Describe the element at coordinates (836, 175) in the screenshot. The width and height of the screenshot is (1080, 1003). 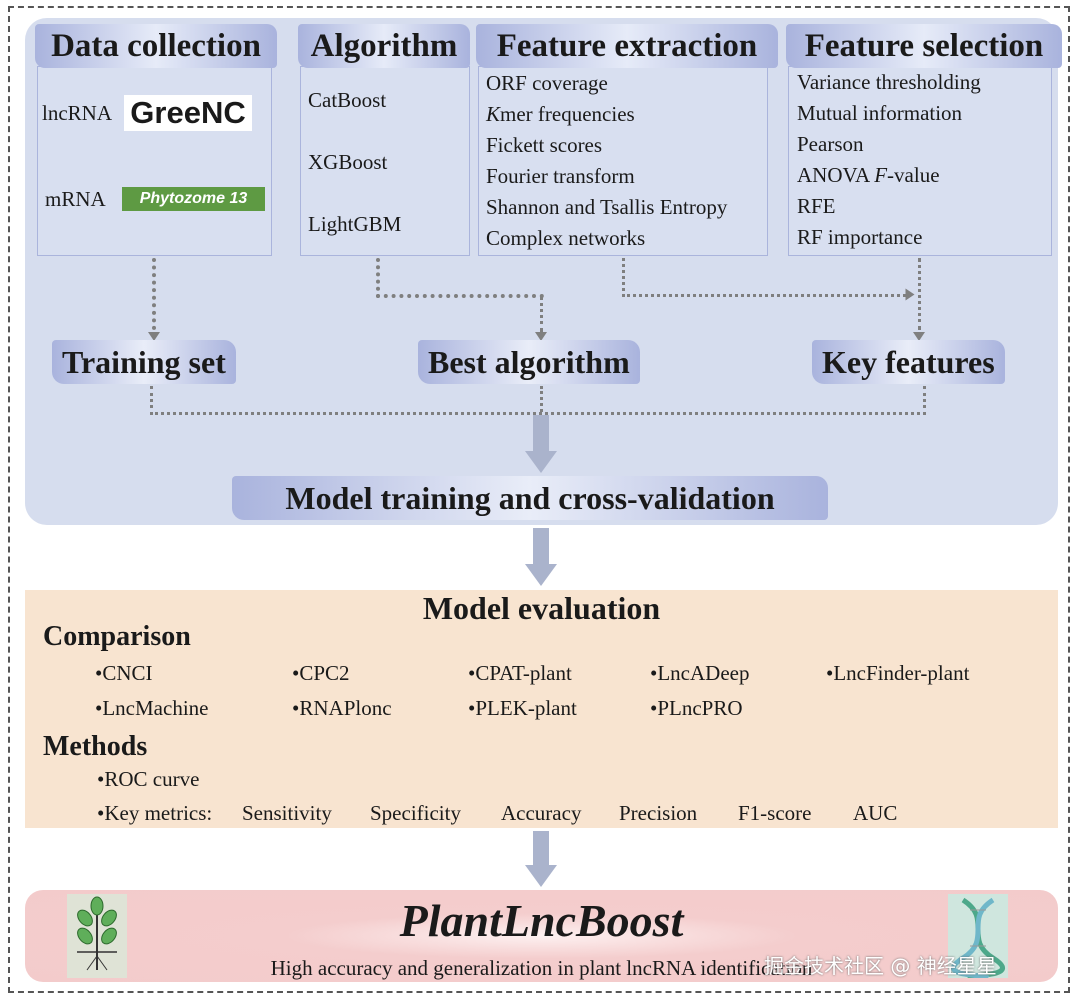
I see `anova-text: ANOVA` at that location.